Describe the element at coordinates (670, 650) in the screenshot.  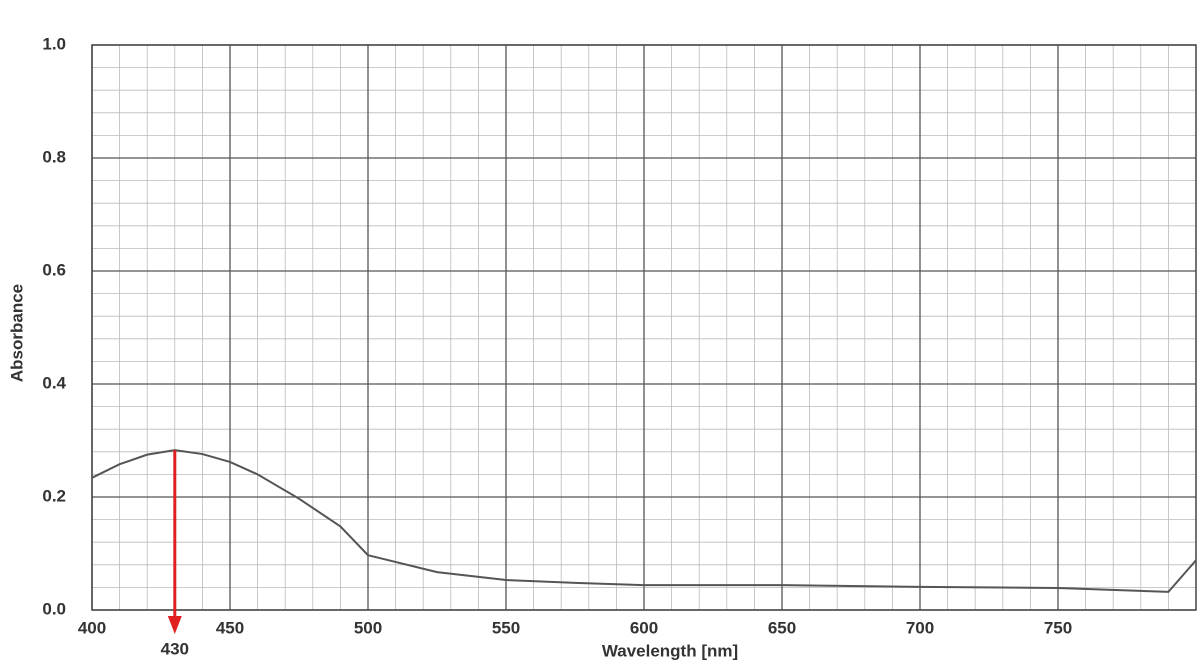
I see `x-axis-label: Wavelength [nm]` at that location.